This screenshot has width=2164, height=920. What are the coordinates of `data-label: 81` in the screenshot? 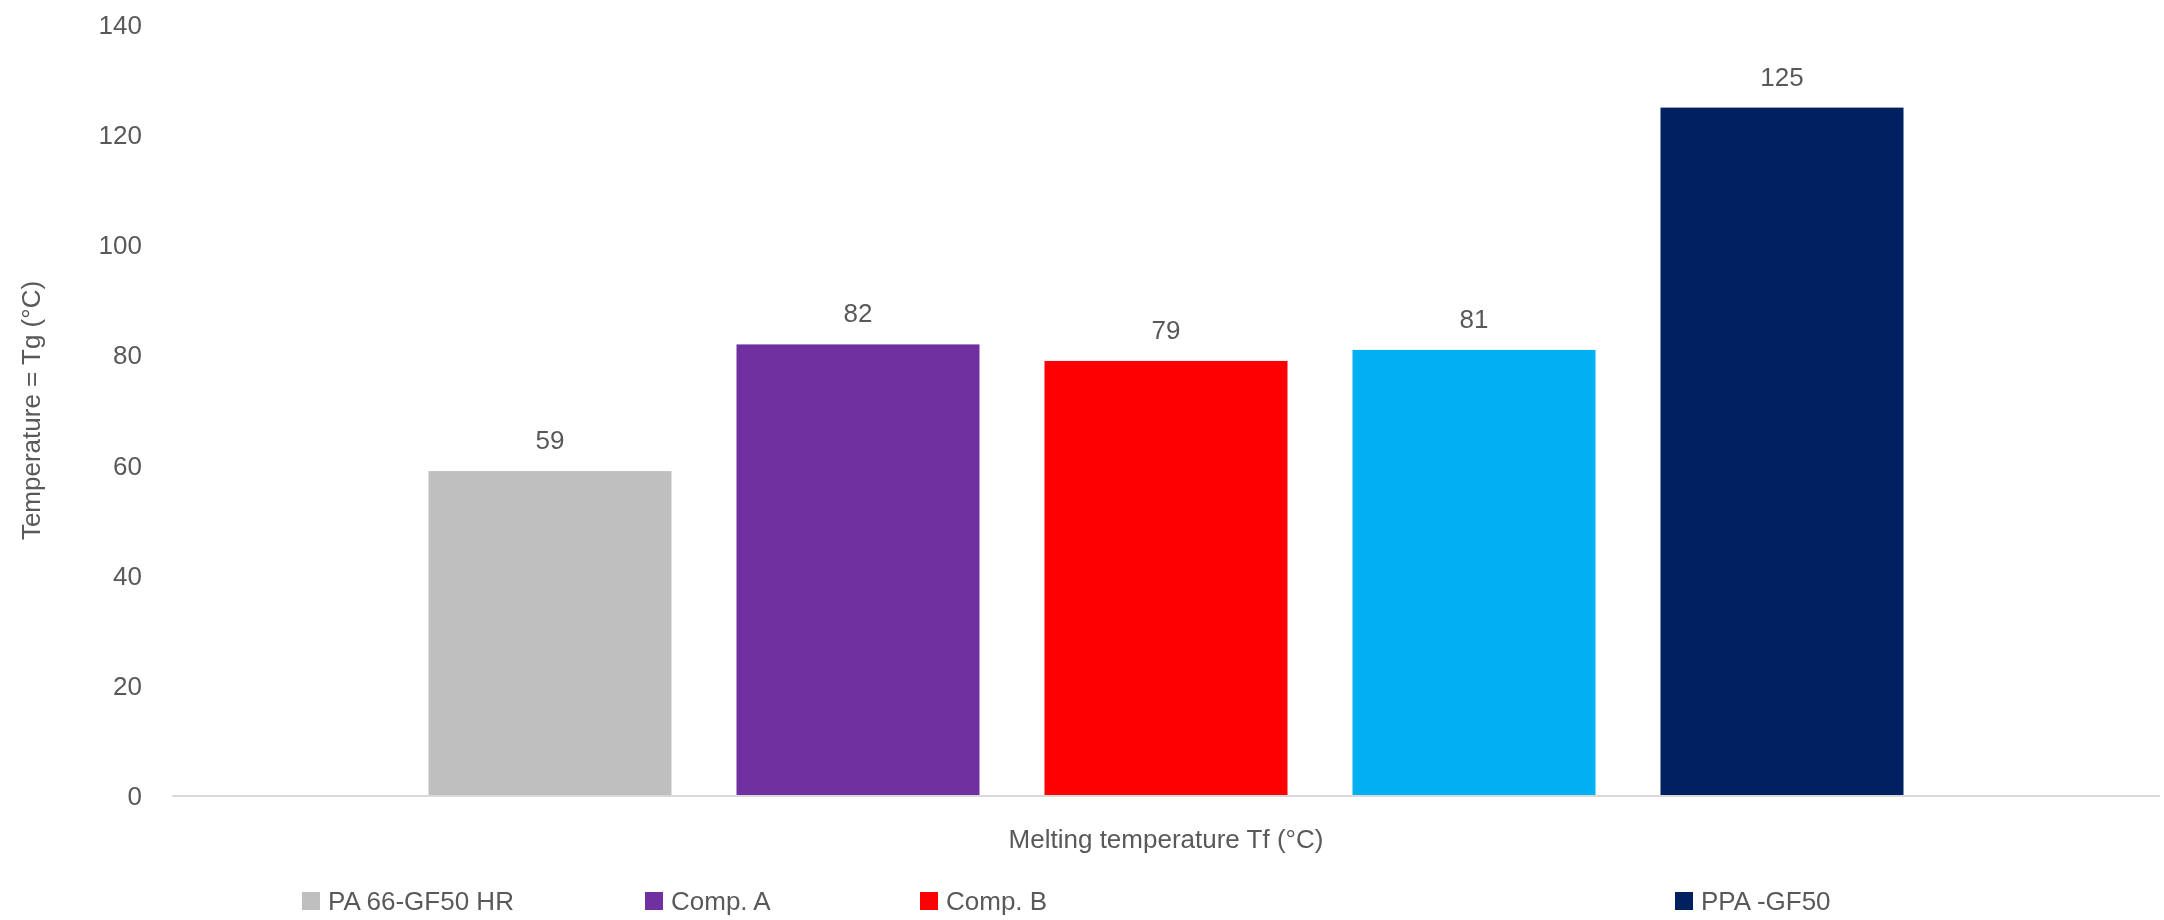 It's located at (1474, 318).